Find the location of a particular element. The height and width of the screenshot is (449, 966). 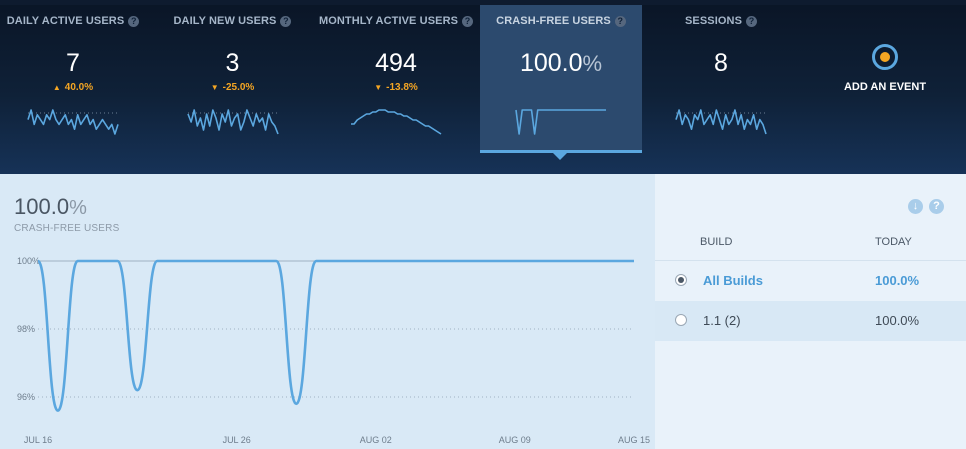

build-name: 1.1 (2) is located at coordinates (722, 320).